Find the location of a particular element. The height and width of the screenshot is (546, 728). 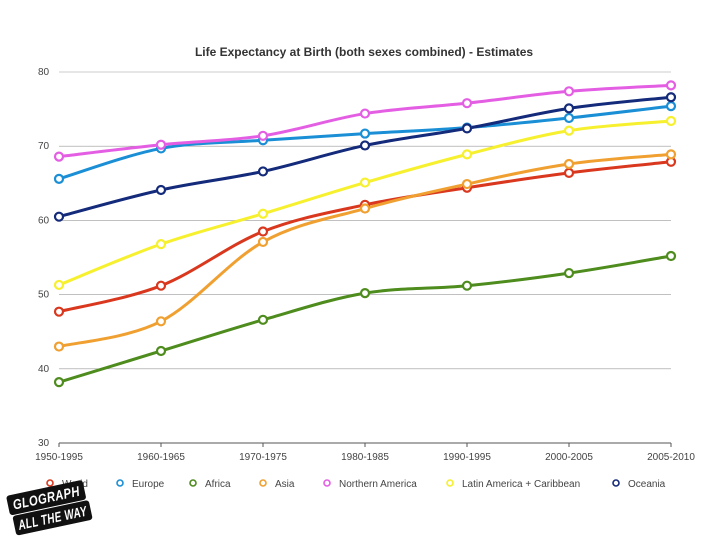

x-tick-label: 1970-1975 is located at coordinates (263, 457).